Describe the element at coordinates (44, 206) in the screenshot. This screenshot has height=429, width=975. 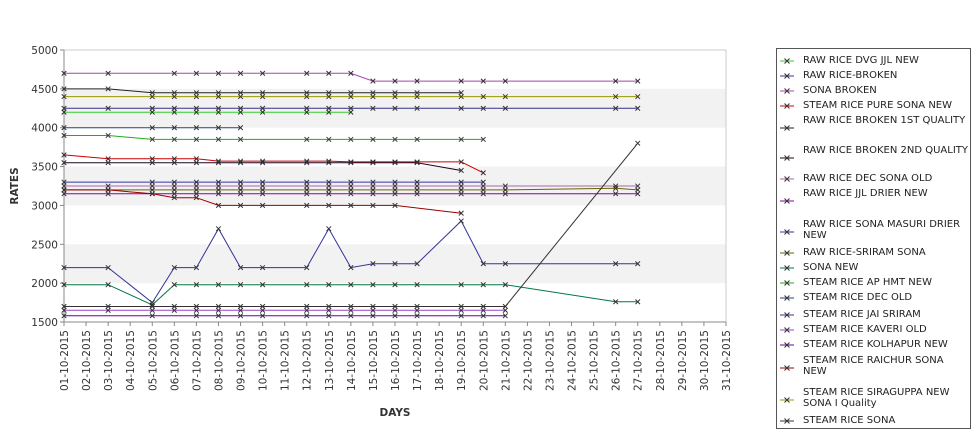
I see `y-tick-label: 3000` at that location.